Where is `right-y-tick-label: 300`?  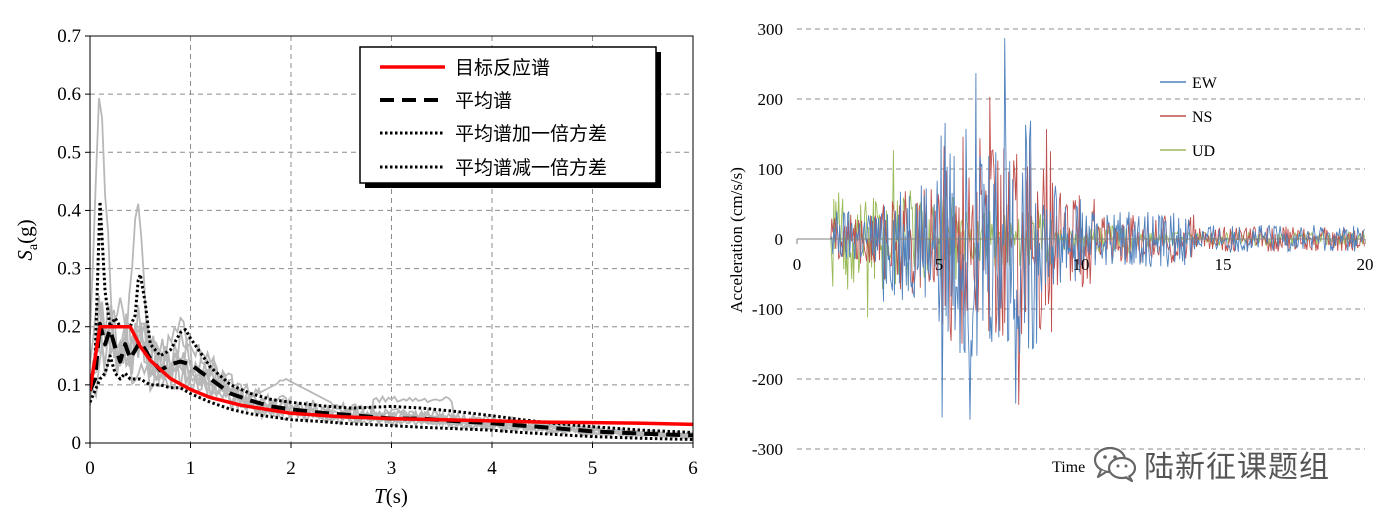 right-y-tick-label: 300 is located at coordinates (771, 29).